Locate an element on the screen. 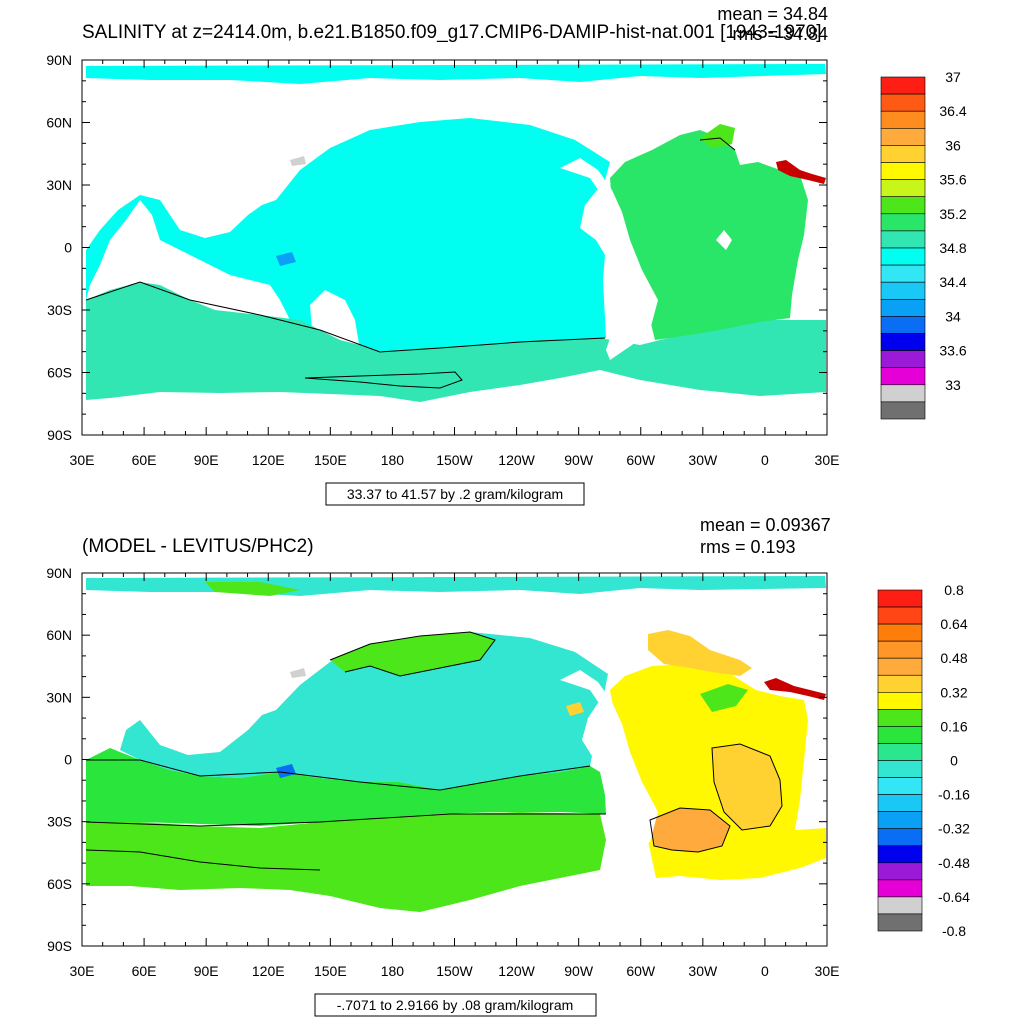 The image size is (1024, 1024). panel2-xtick-label: 180 is located at coordinates (393, 971).